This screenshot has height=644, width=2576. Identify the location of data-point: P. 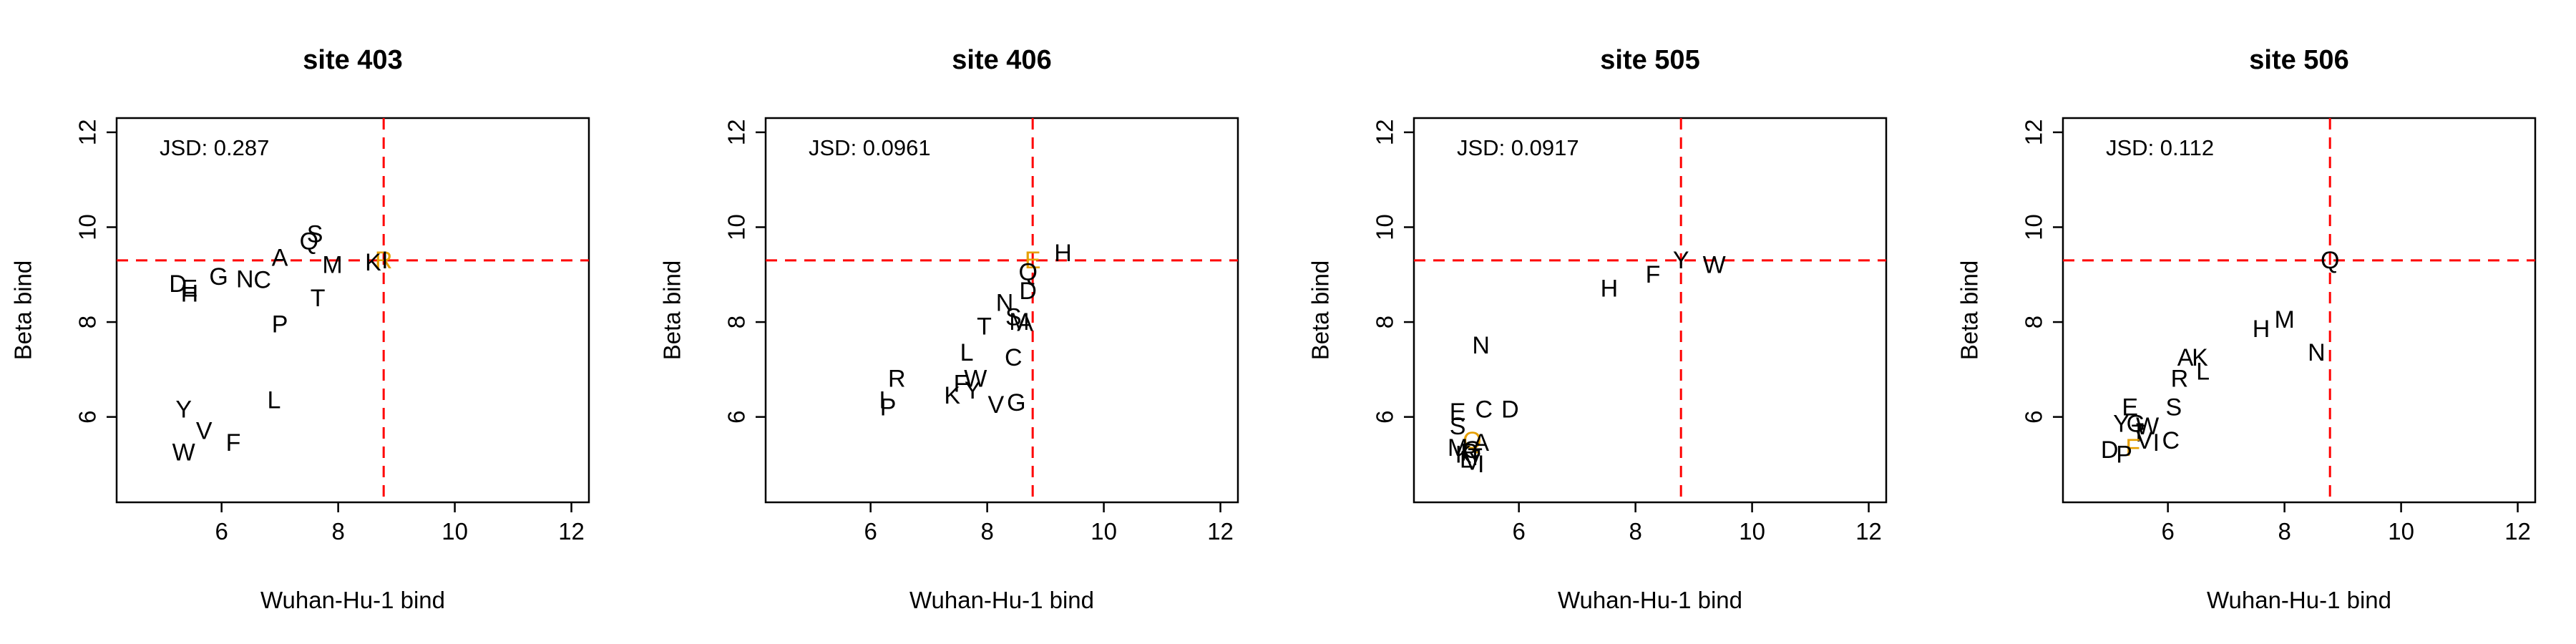
(2124, 455).